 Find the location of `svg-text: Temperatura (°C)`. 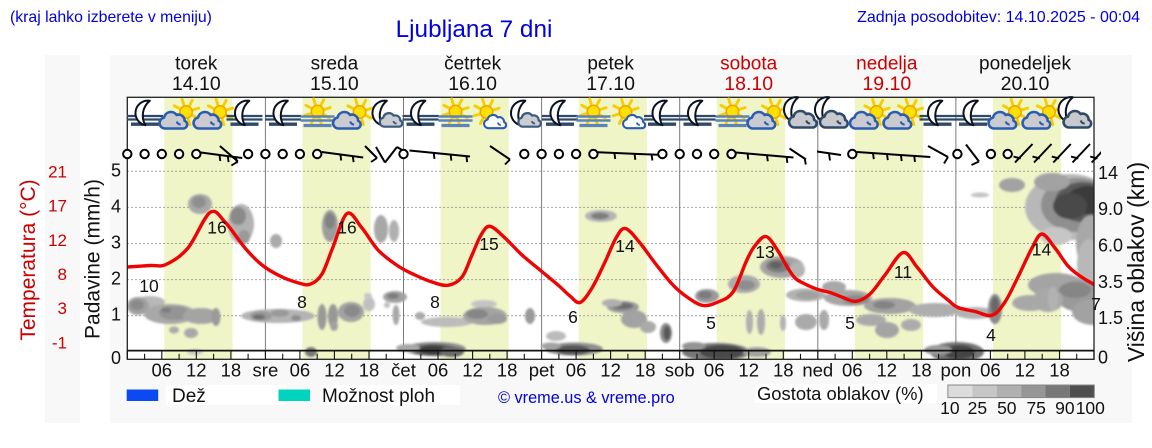

svg-text: Temperatura (°C) is located at coordinates (28, 259).